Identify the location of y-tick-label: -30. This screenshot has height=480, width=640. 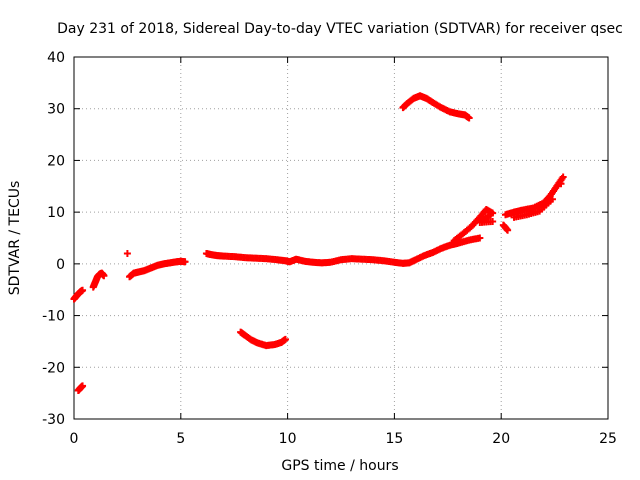
(53, 420).